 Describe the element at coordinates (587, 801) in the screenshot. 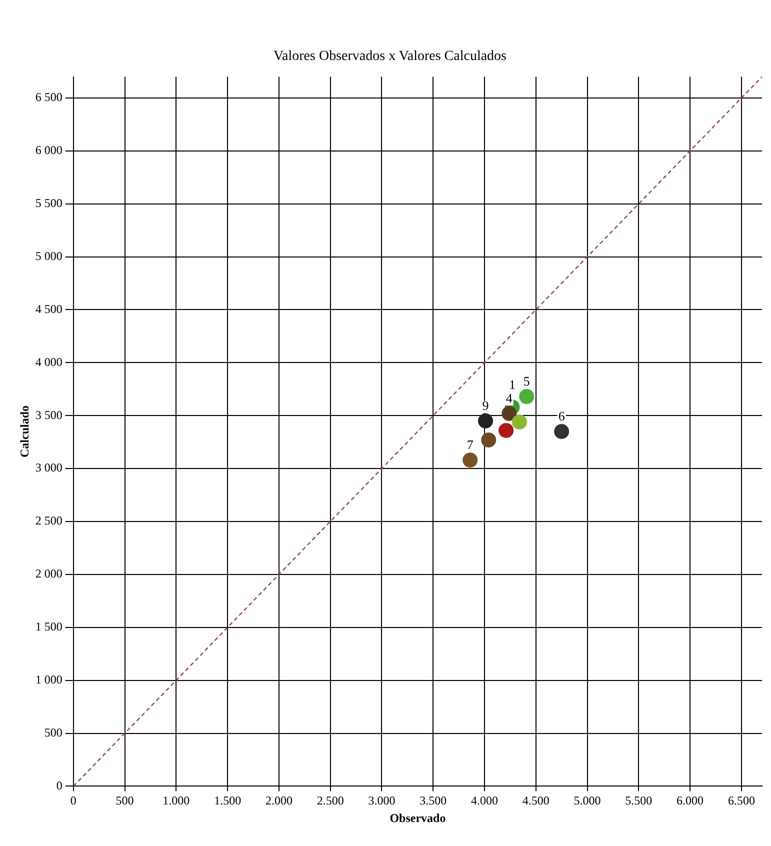

I see `x-tick-label: 5.000` at that location.